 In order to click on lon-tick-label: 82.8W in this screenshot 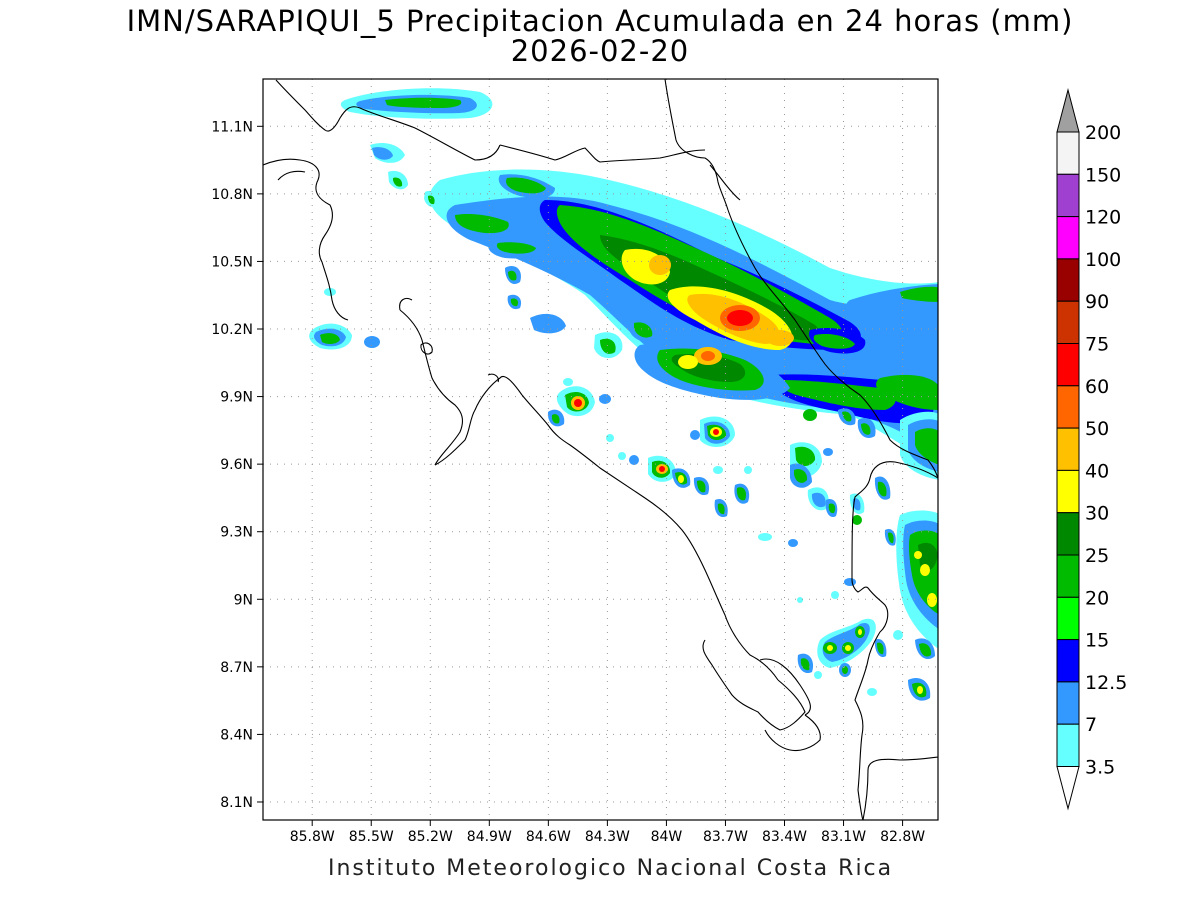, I will do `click(902, 837)`.